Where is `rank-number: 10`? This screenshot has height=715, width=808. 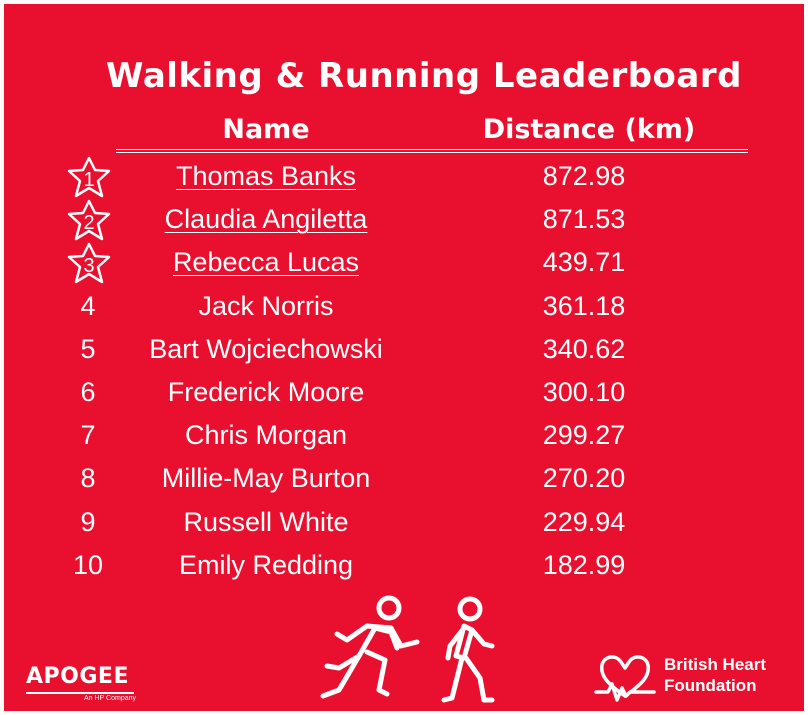 rank-number: 10 is located at coordinates (88, 564).